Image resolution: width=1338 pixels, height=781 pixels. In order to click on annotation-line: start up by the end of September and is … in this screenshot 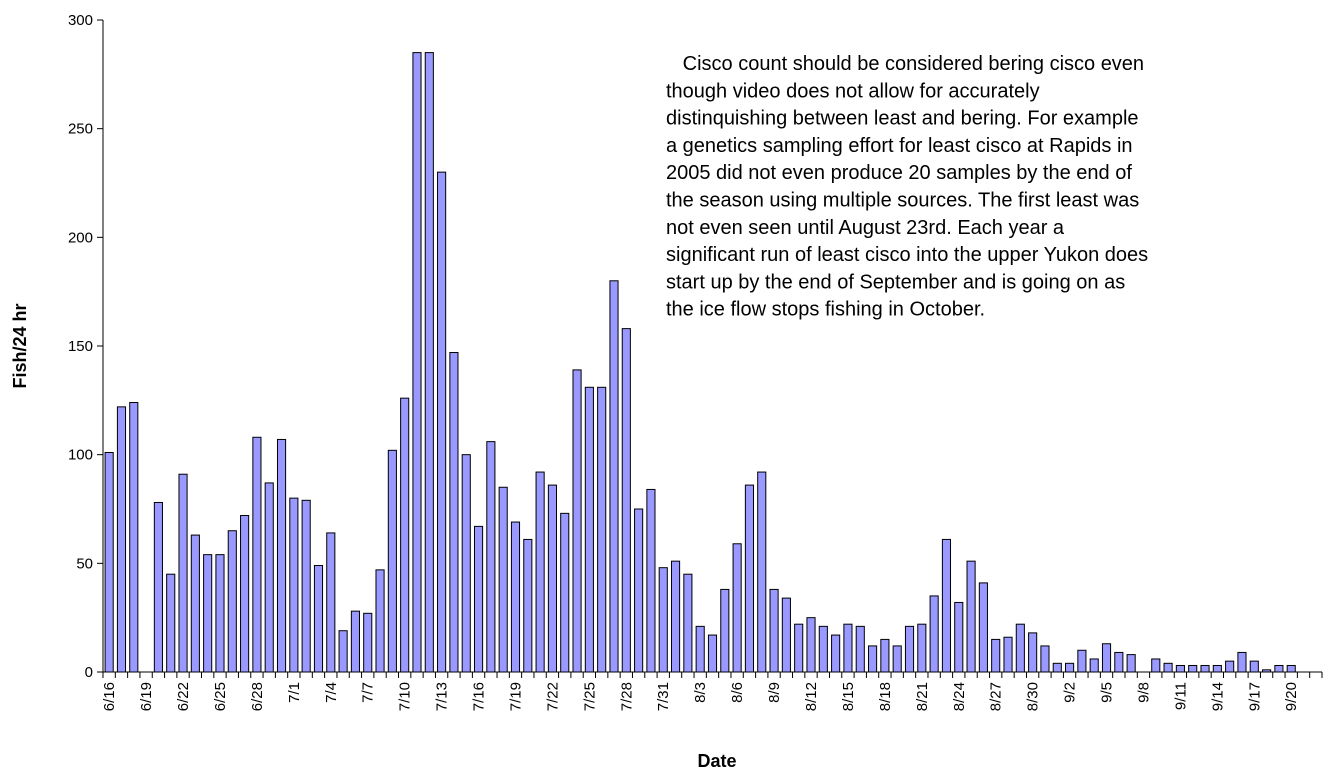, I will do `click(895, 282)`.